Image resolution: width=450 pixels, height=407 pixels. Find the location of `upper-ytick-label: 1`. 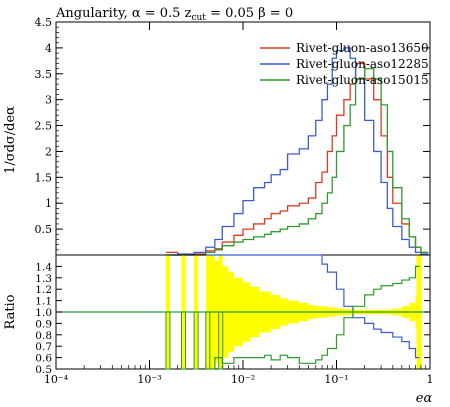

upper-ytick-label: 1 is located at coordinates (48, 203).